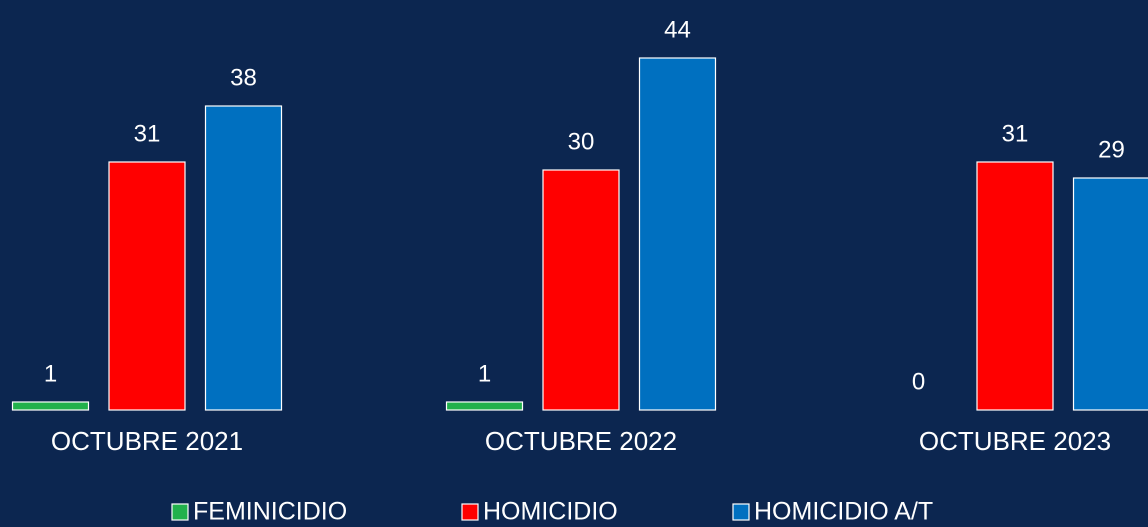 The height and width of the screenshot is (527, 1148). I want to click on x-tick-label: OCTUBRE 2022, so click(581, 441).